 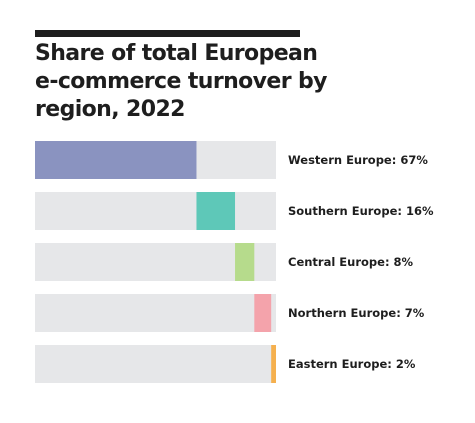 I want to click on bar-track-northern-europe, so click(x=155, y=313).